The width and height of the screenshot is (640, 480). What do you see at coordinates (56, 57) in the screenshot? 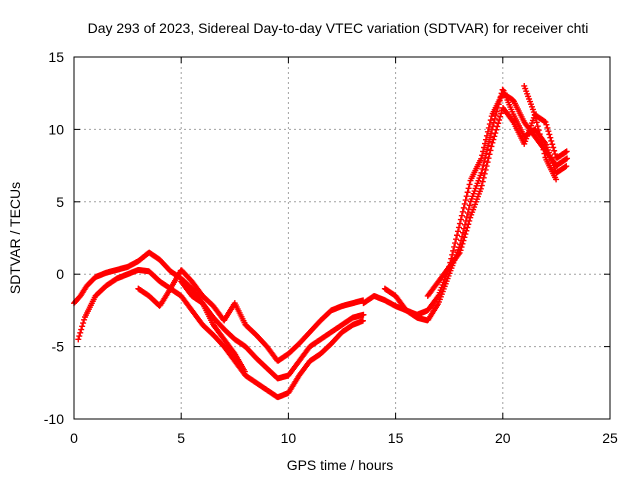
I see `y-tick-label: 15` at bounding box center [56, 57].